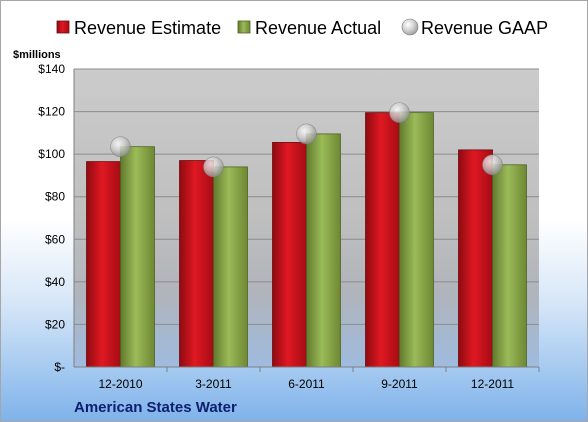 This screenshot has width=588, height=422. What do you see at coordinates (155, 407) in the screenshot?
I see `company-name: American States Water` at bounding box center [155, 407].